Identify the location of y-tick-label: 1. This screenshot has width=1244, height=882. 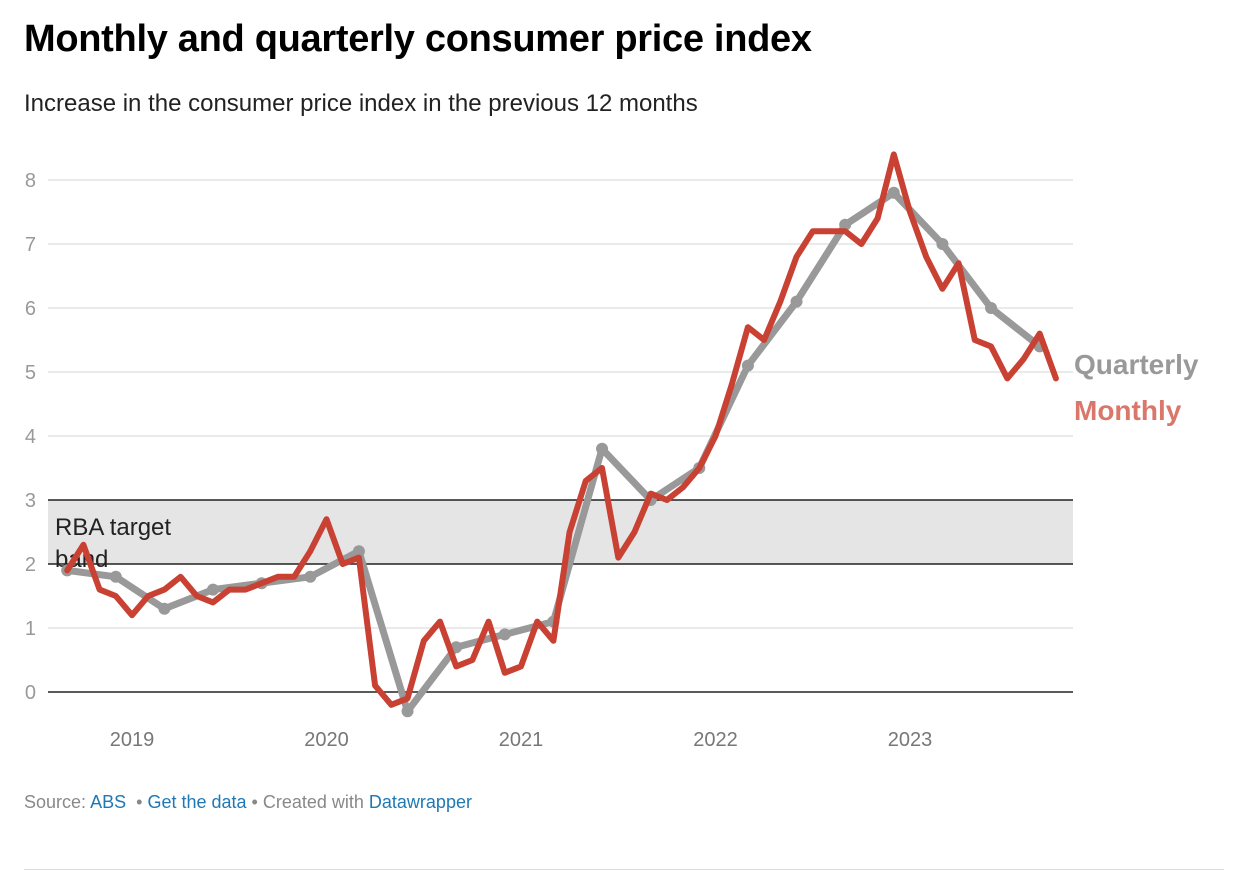
(30, 629).